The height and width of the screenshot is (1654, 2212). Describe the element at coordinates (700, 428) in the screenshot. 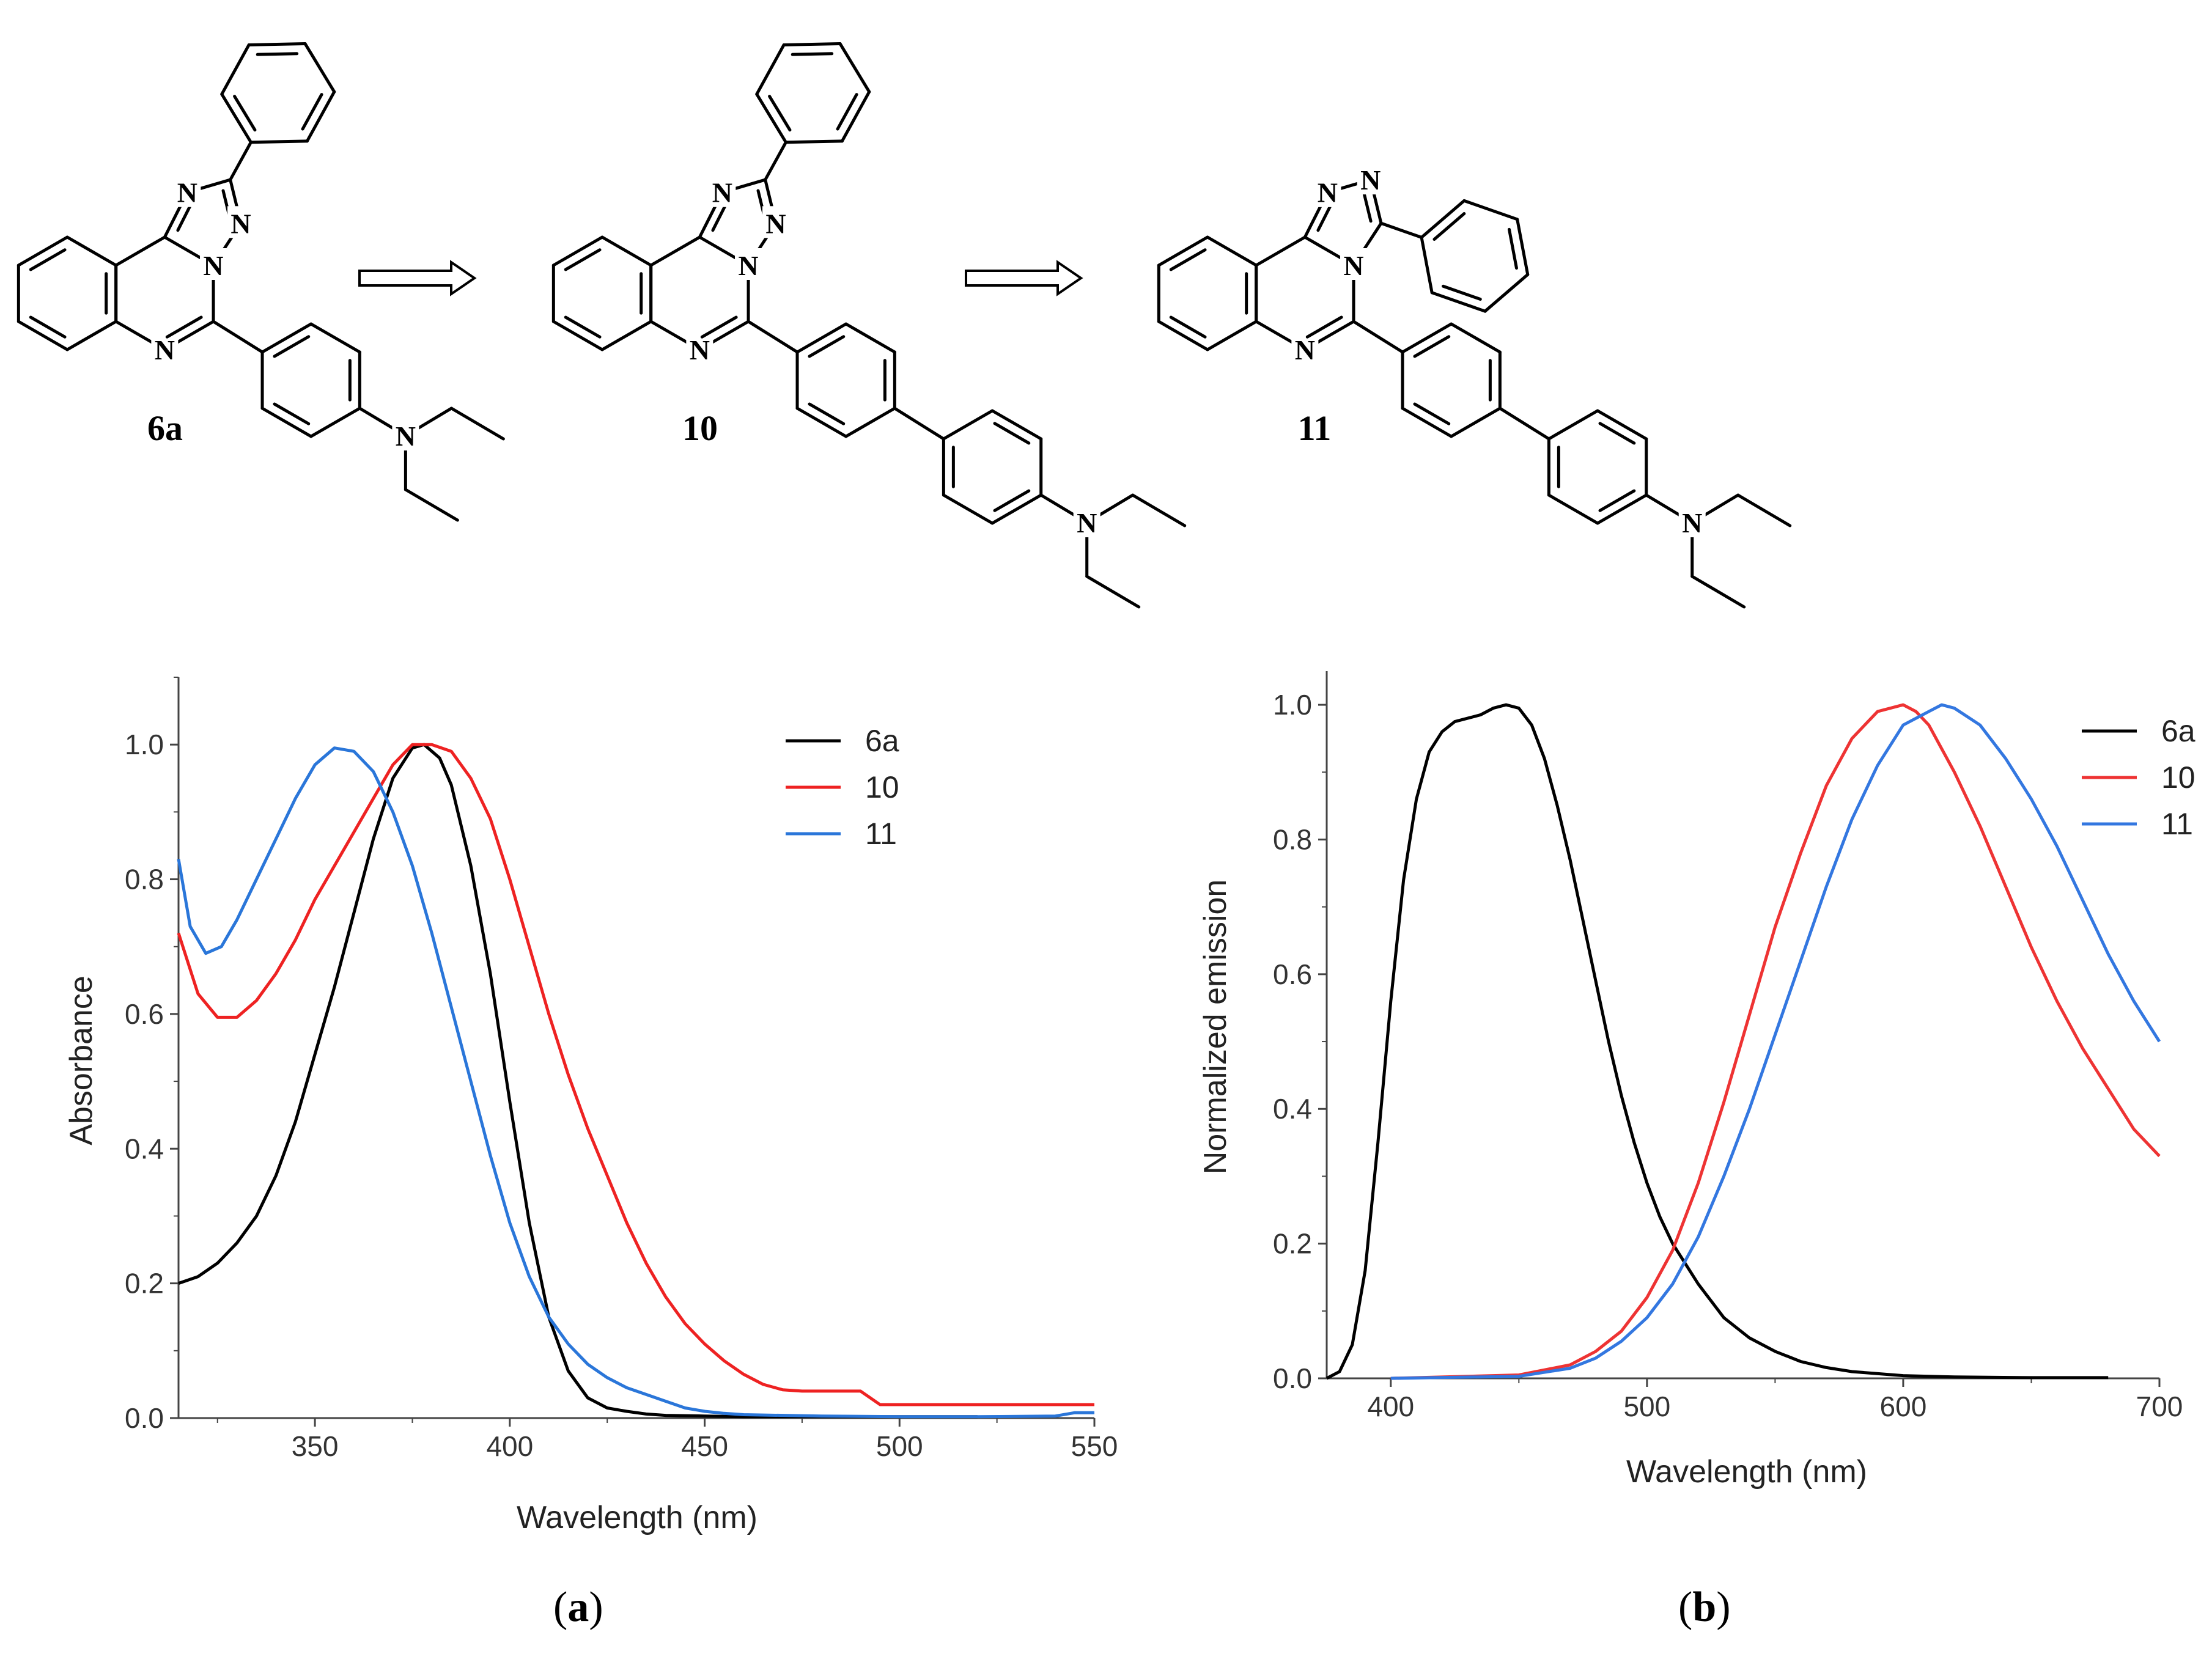

I see `compound-label: 10` at that location.